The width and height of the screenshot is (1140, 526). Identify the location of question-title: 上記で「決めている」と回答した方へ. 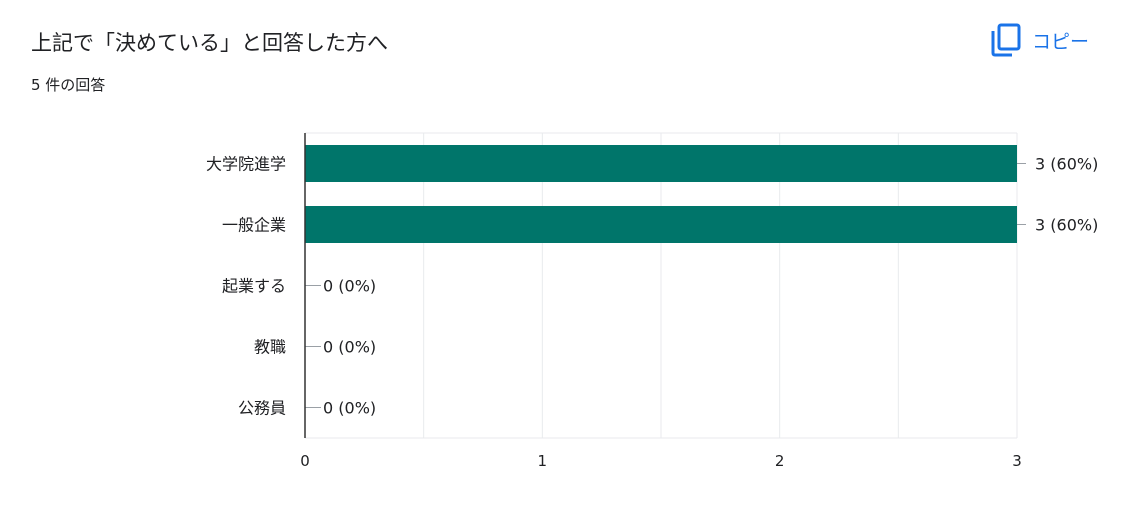
(209, 43).